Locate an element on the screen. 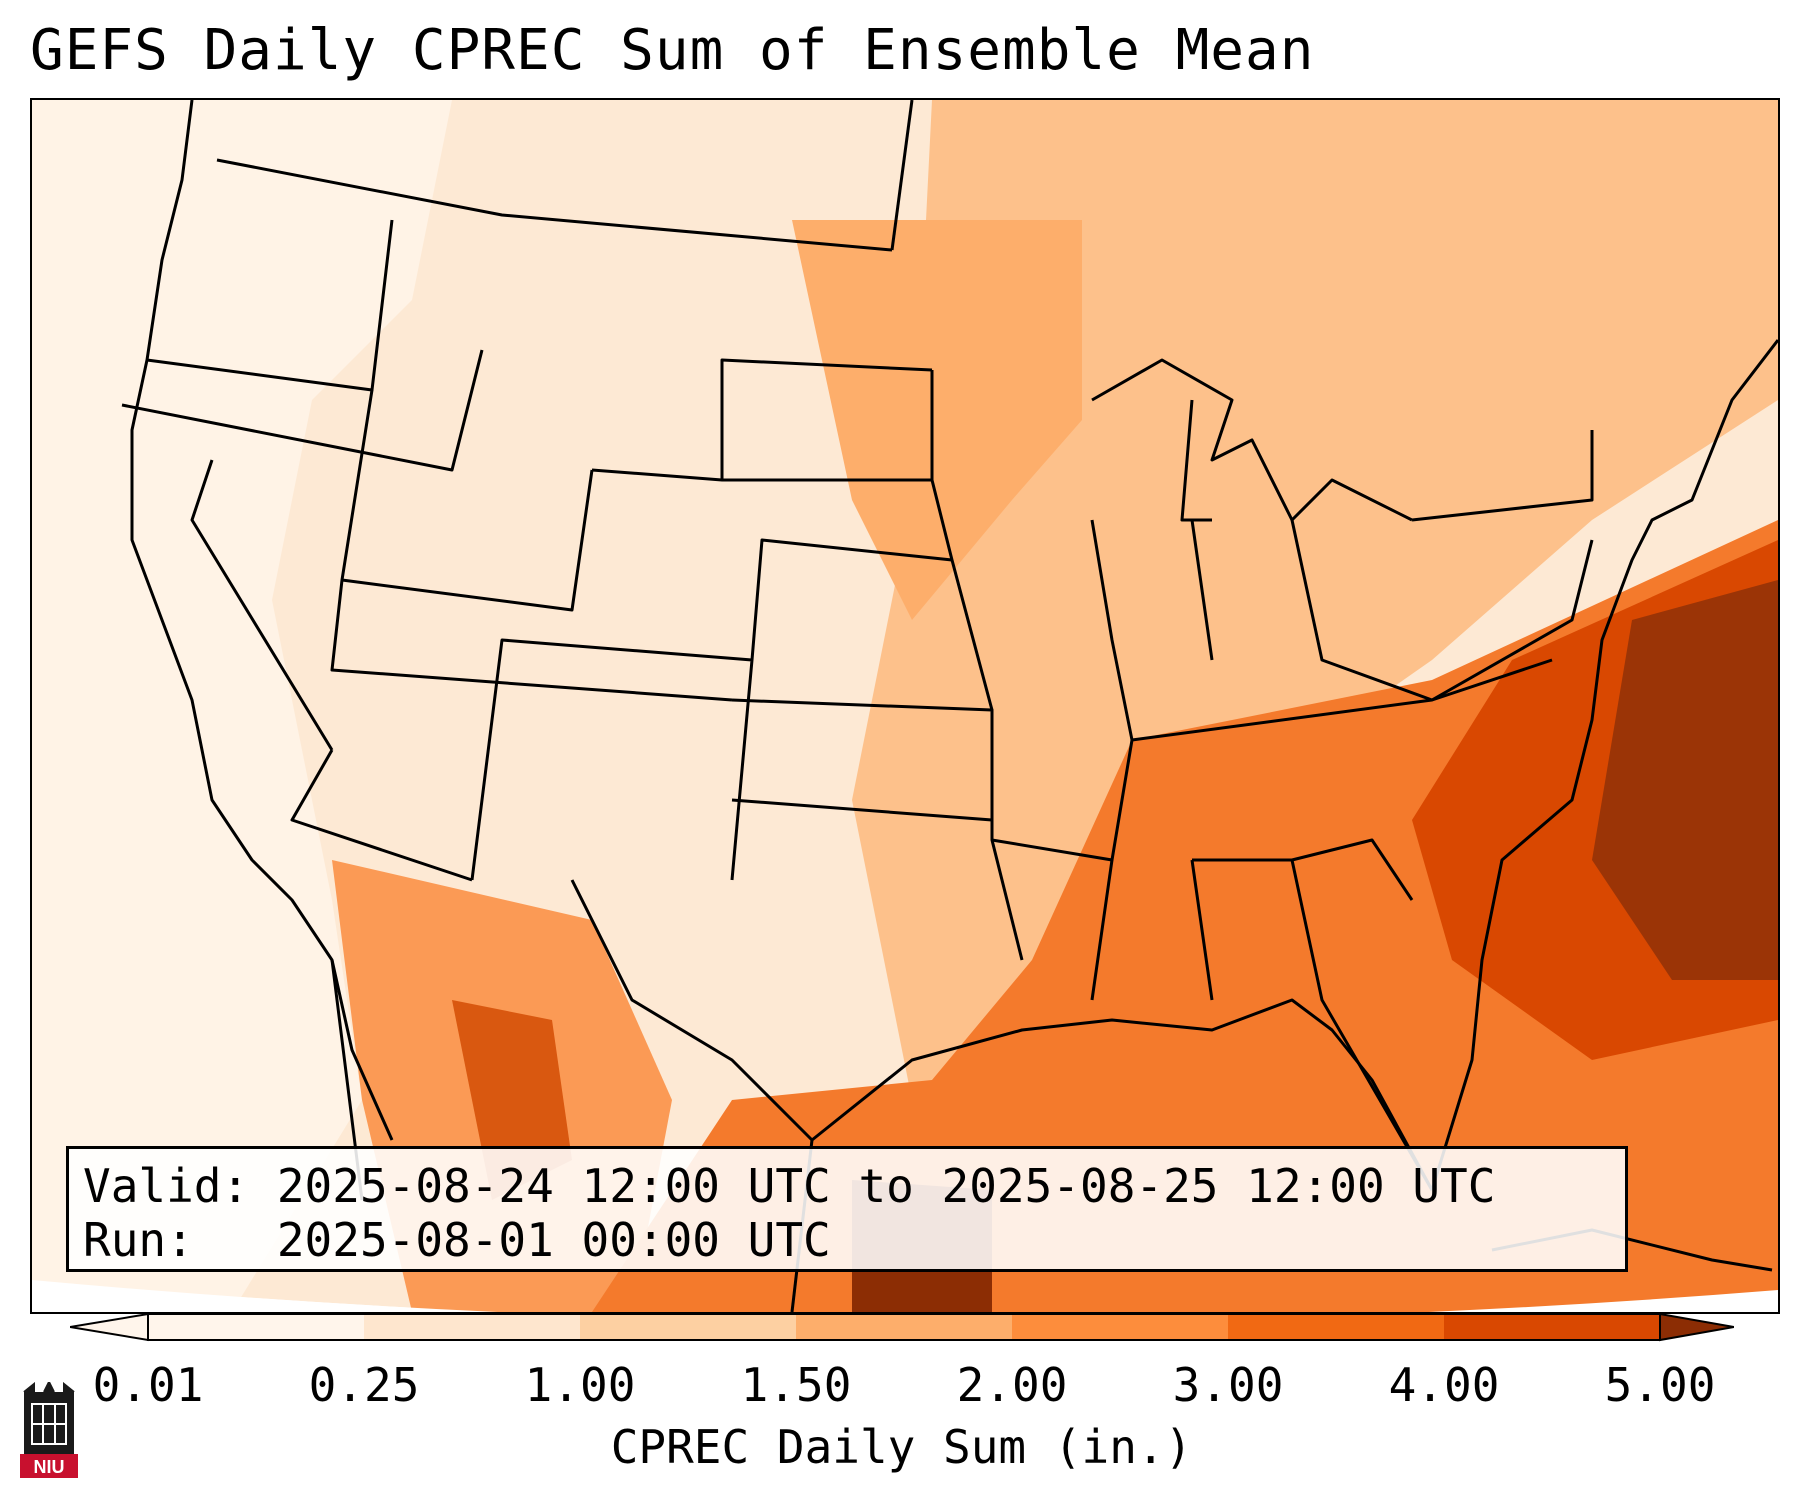  colorbar-tick-4: 2.00 is located at coordinates (1012, 1385).